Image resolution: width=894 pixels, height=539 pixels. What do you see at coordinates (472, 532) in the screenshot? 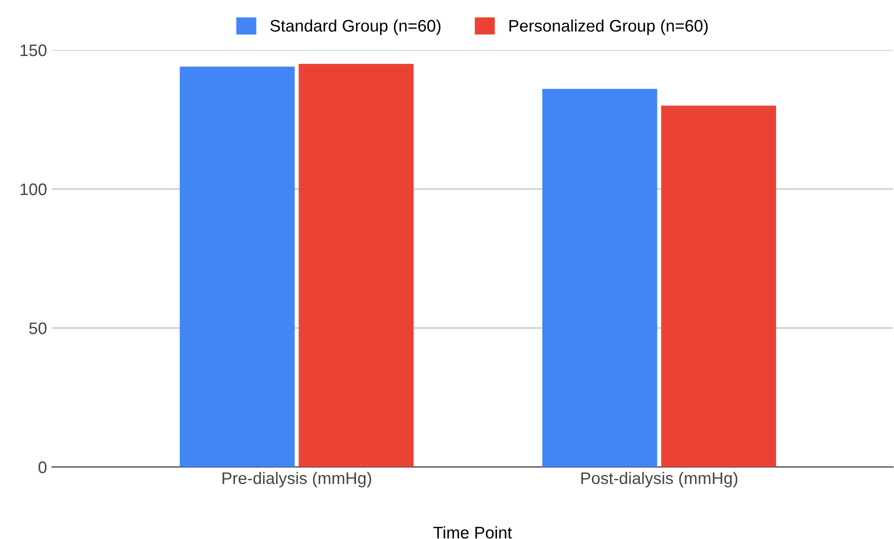
I see `x-axis-title: Time Point` at bounding box center [472, 532].